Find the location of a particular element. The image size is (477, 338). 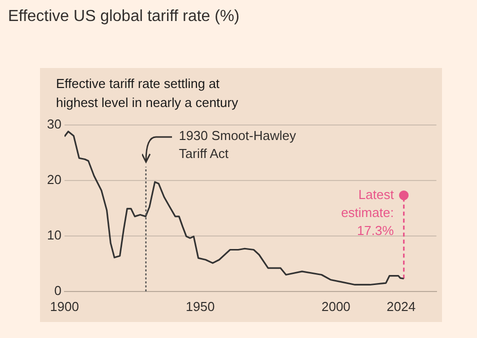

x-tick-label: 1950 is located at coordinates (200, 306).